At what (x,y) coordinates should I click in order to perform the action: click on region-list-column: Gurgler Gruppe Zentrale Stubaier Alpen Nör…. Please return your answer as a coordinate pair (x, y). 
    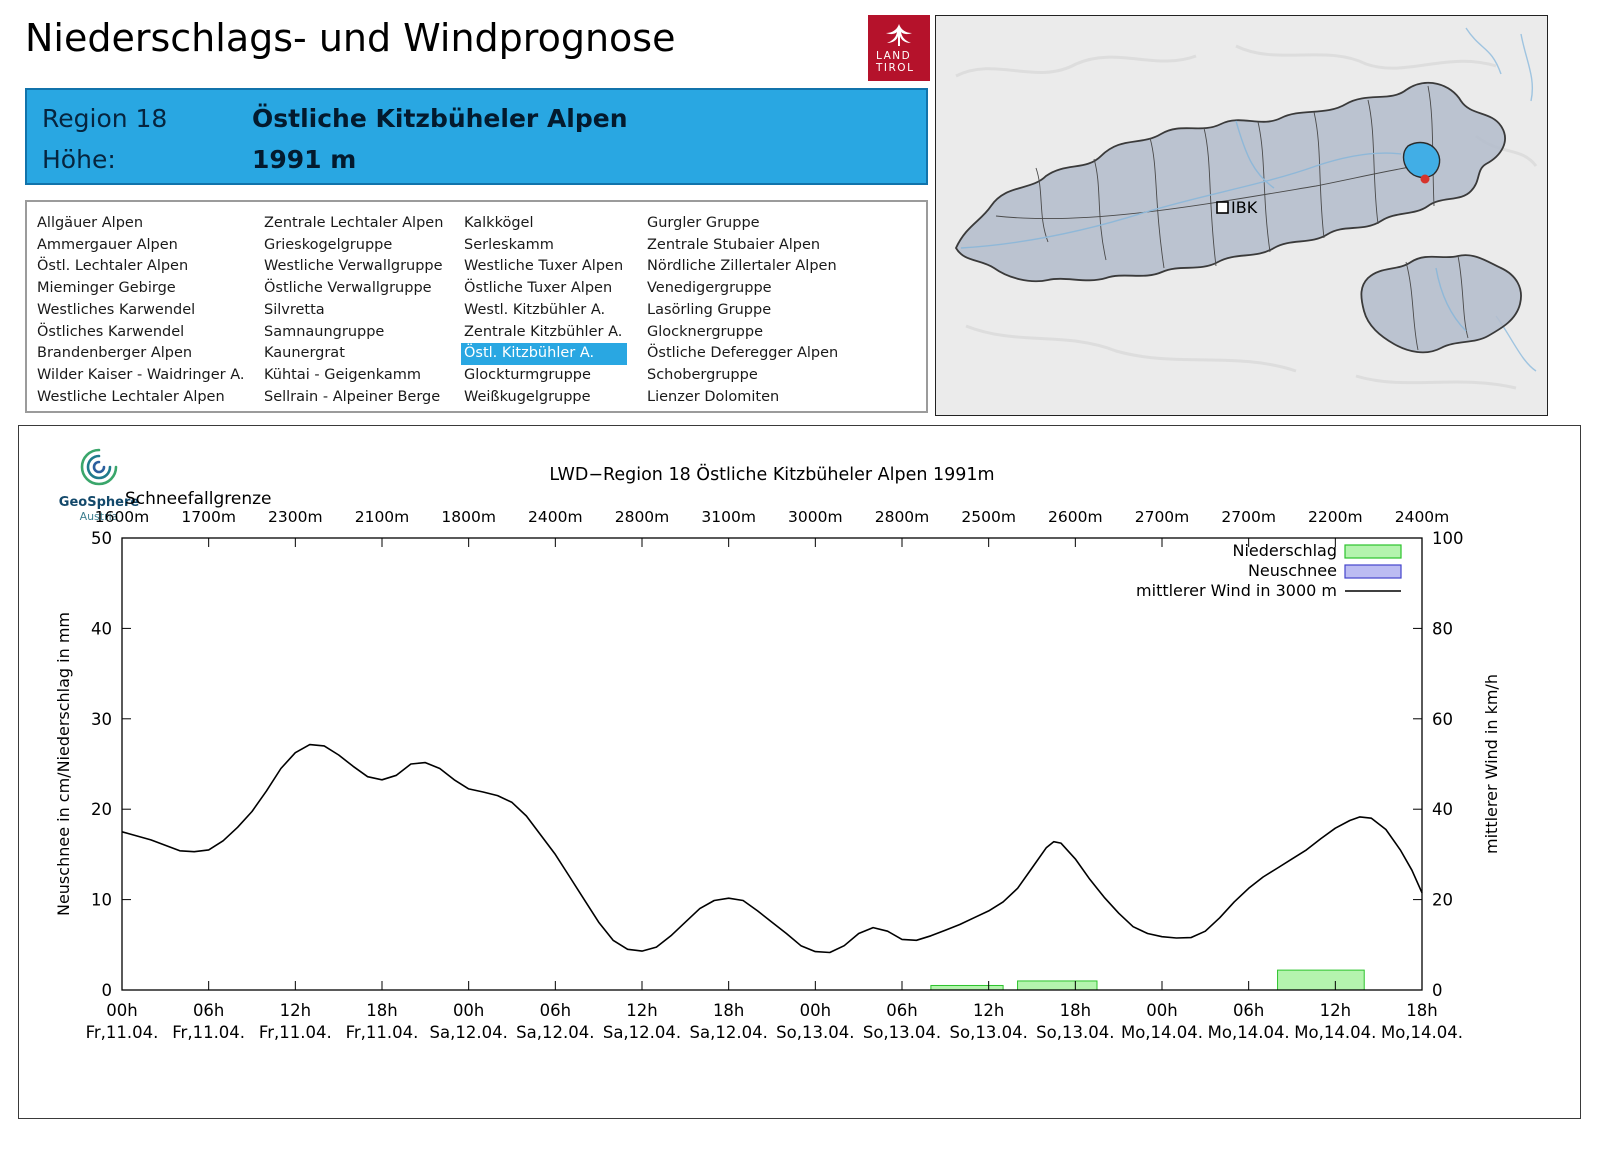
    Looking at the image, I should click on (742, 310).